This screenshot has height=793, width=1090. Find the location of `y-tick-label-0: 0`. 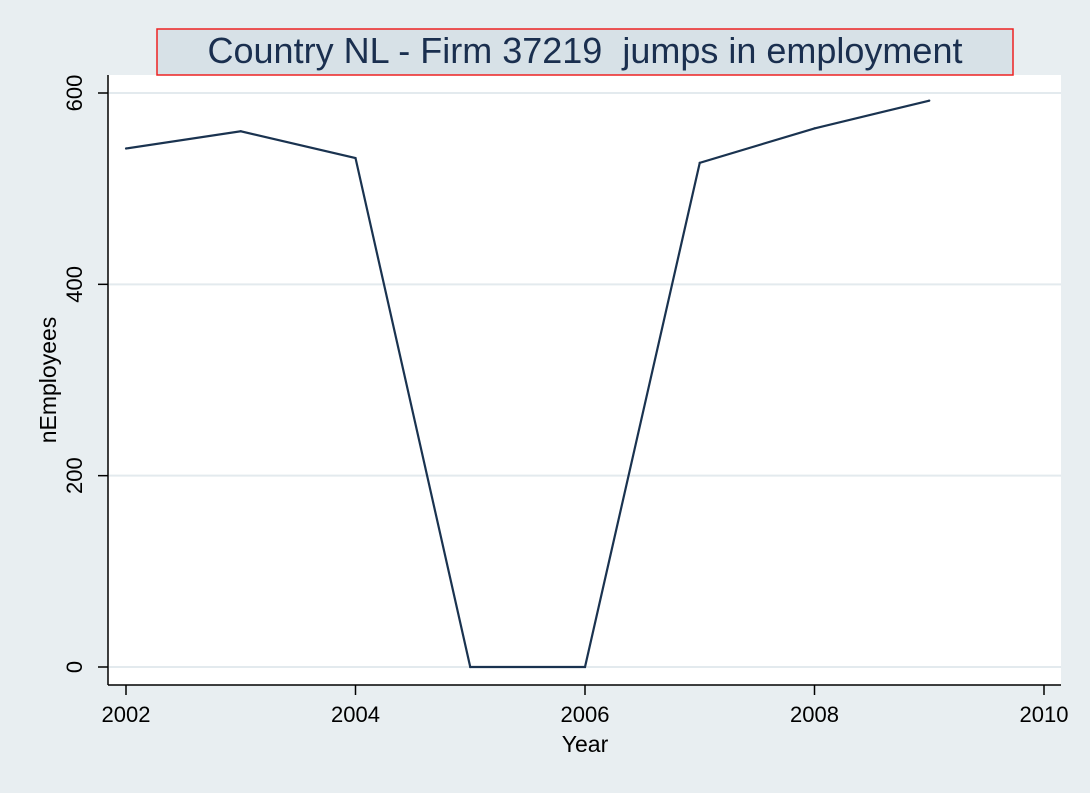

y-tick-label-0: 0 is located at coordinates (74, 667).